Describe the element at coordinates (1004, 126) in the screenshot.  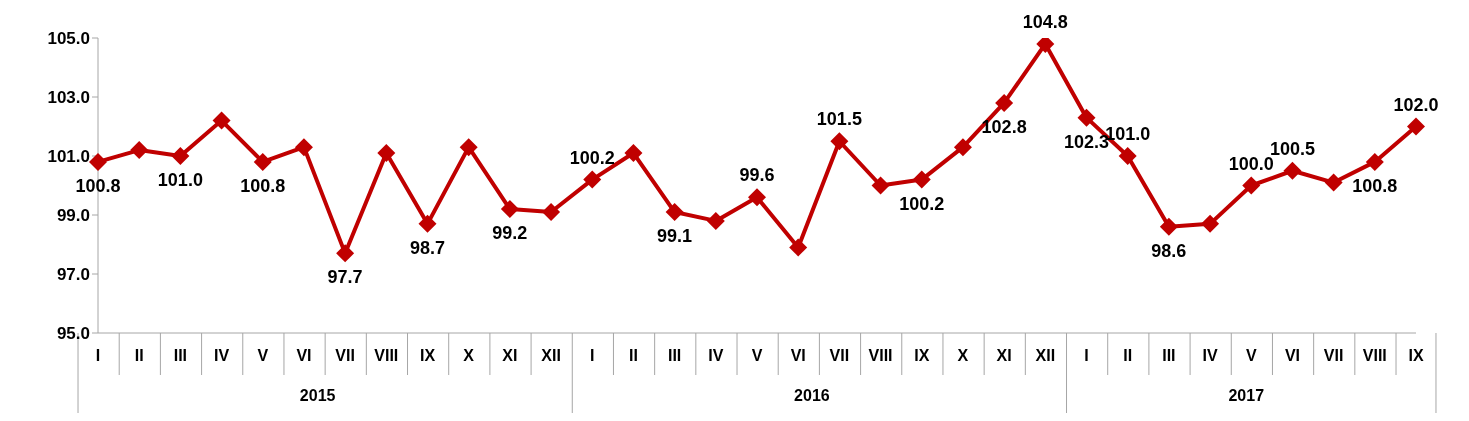
I see `data-label: 102.8` at that location.